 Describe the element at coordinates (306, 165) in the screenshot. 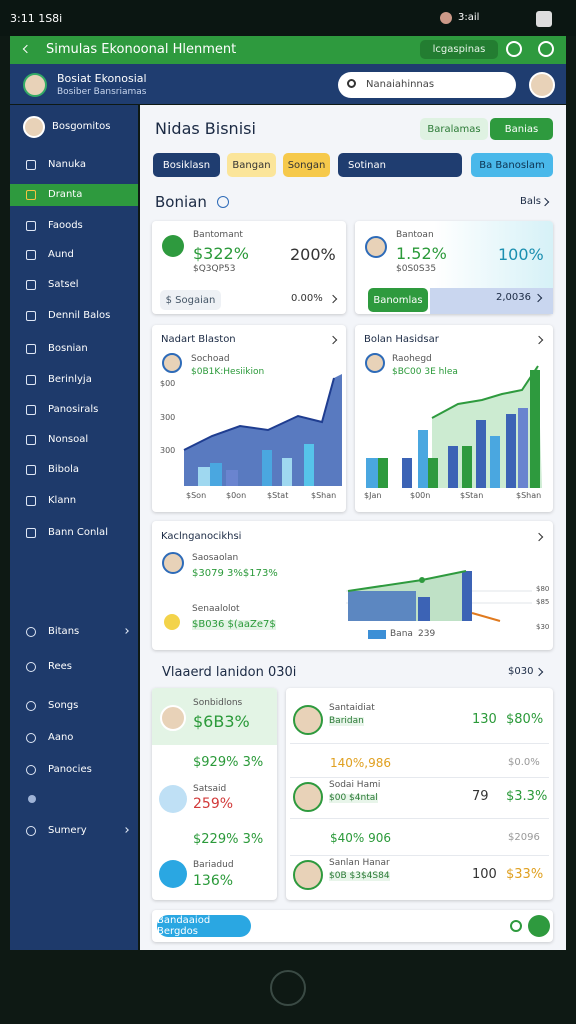

I see `tab: Songan` at that location.